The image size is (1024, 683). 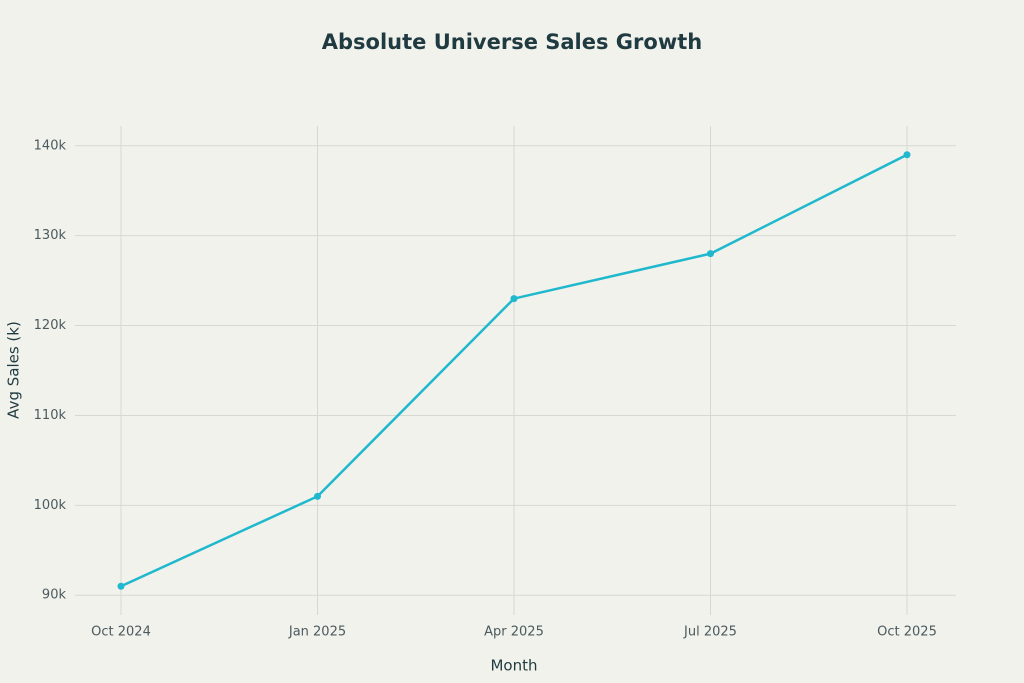 I want to click on y-tick-label: 130k, so click(x=50, y=235).